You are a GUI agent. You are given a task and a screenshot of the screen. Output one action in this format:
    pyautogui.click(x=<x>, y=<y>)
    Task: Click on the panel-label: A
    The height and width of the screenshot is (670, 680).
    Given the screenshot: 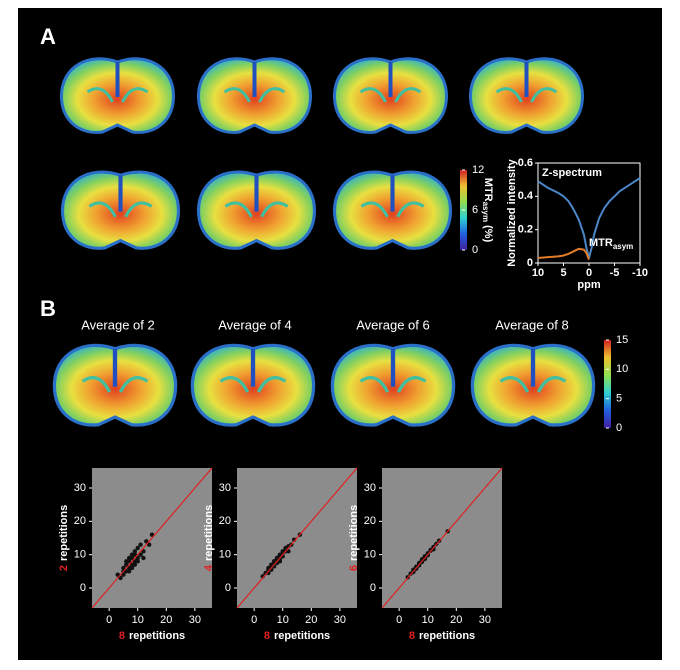 What is the action you would take?
    pyautogui.click(x=48, y=36)
    